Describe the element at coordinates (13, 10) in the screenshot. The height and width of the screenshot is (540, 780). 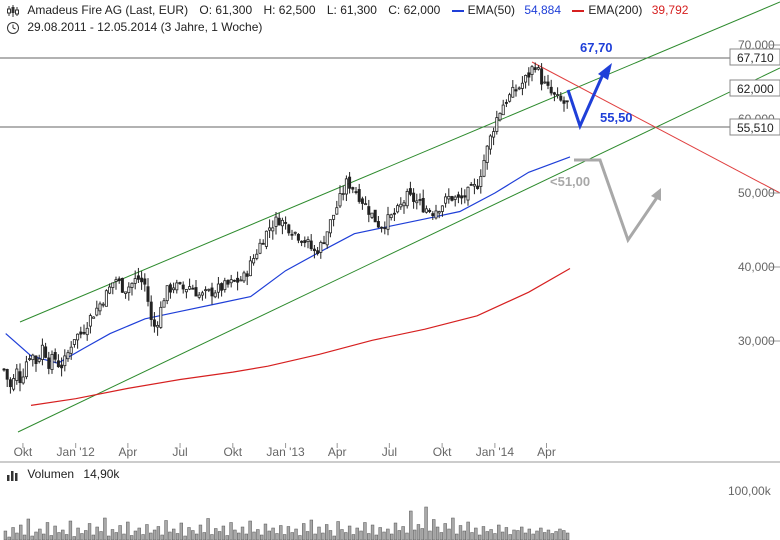
I see `candlestick-icon` at that location.